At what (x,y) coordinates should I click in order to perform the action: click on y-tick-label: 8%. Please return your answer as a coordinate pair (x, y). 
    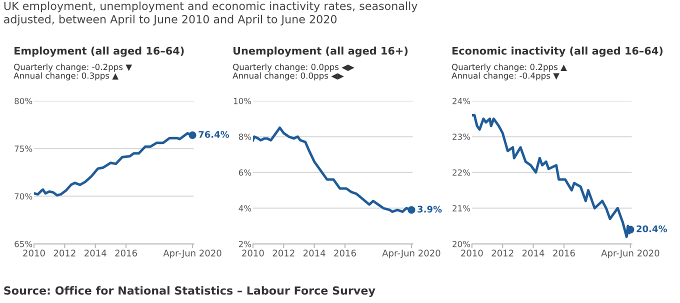
    Looking at the image, I should click on (245, 137).